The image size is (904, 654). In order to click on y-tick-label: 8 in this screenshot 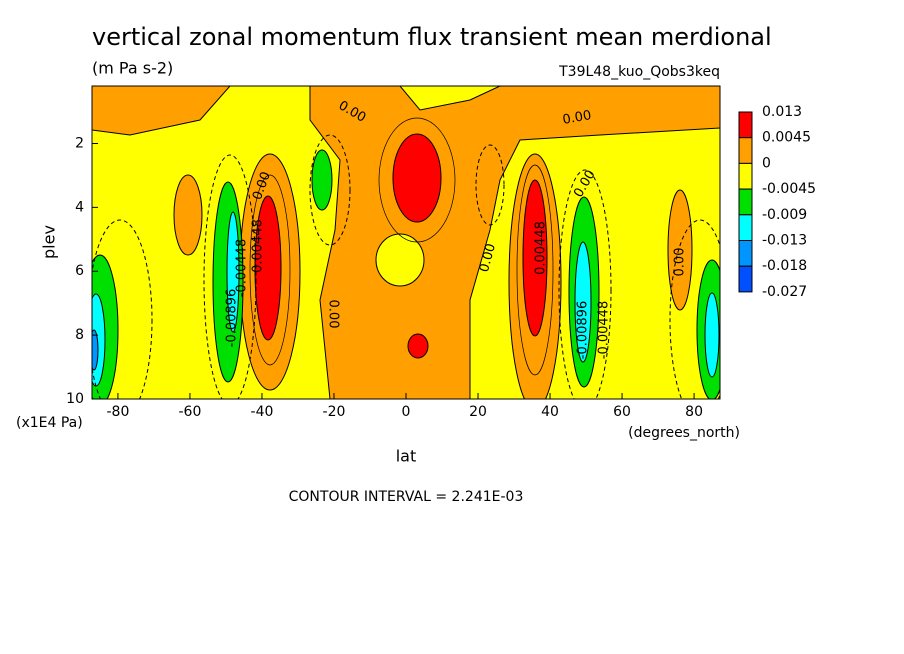, I will do `click(79, 335)`.